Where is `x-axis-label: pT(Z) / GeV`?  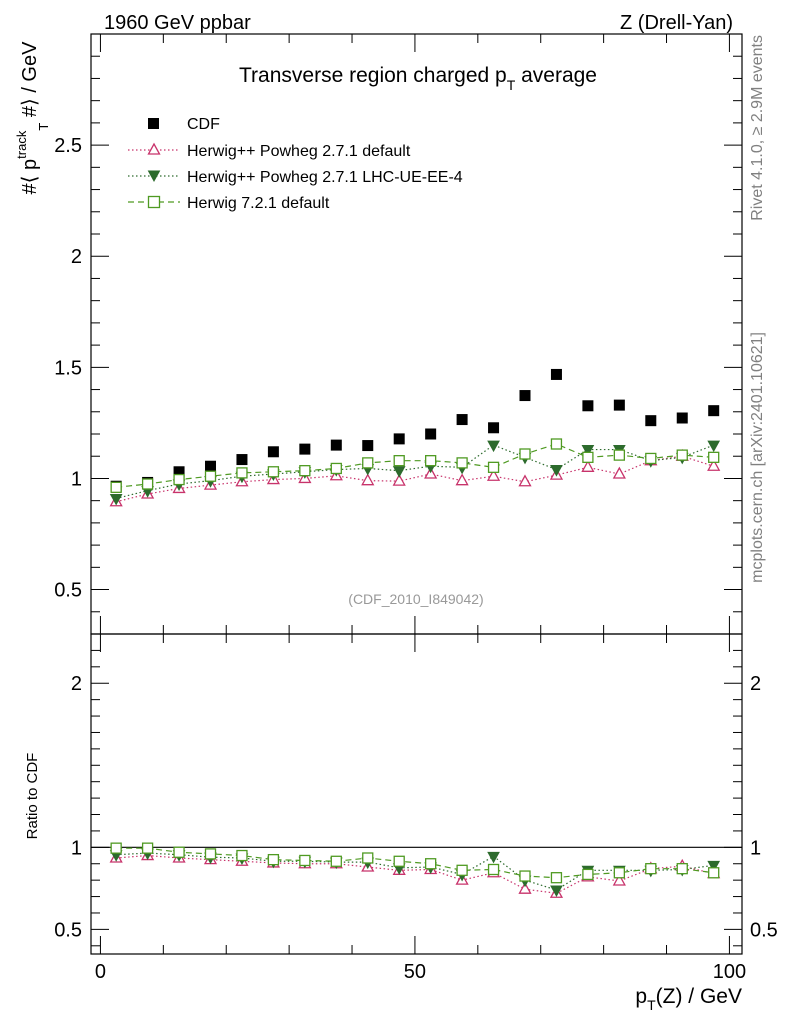 x-axis-label: pT(Z) / GeV is located at coordinates (688, 999).